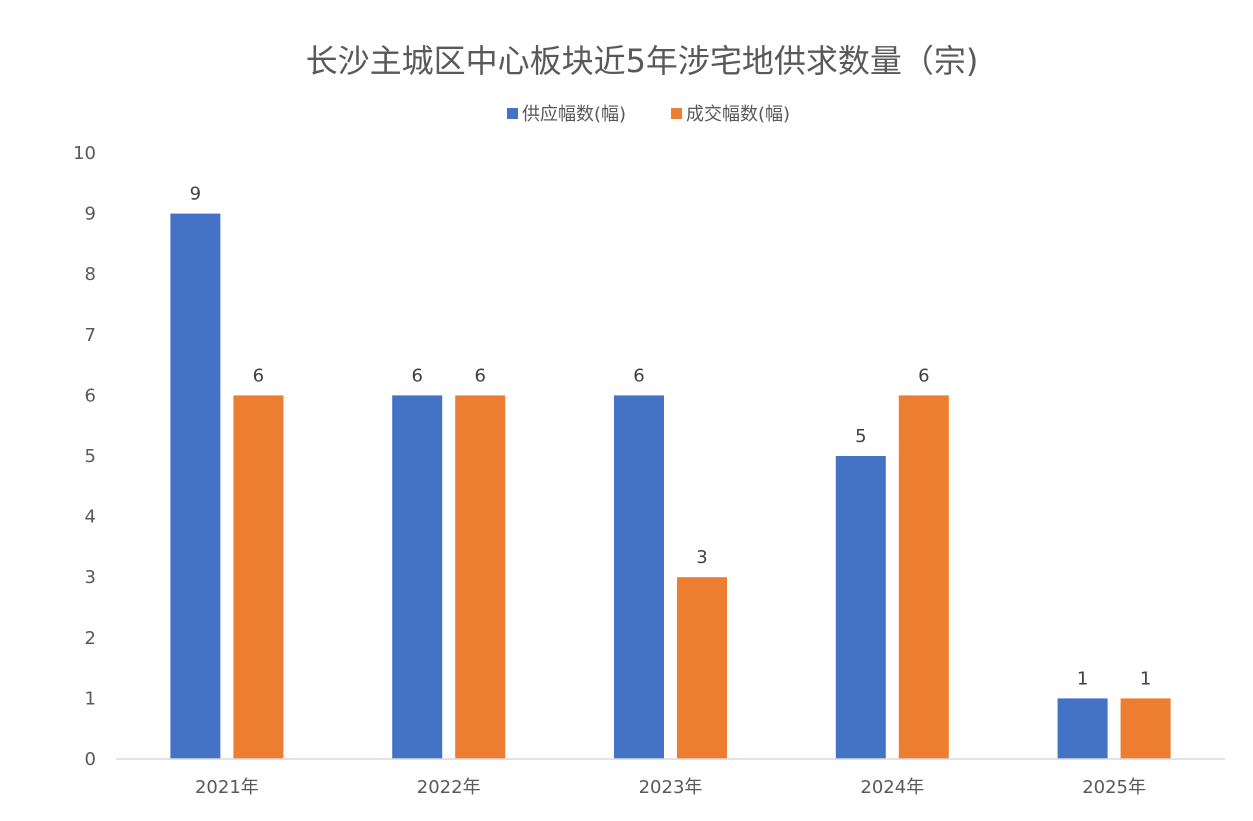  Describe the element at coordinates (90, 335) in the screenshot. I see `y-tick-label: 7` at that location.